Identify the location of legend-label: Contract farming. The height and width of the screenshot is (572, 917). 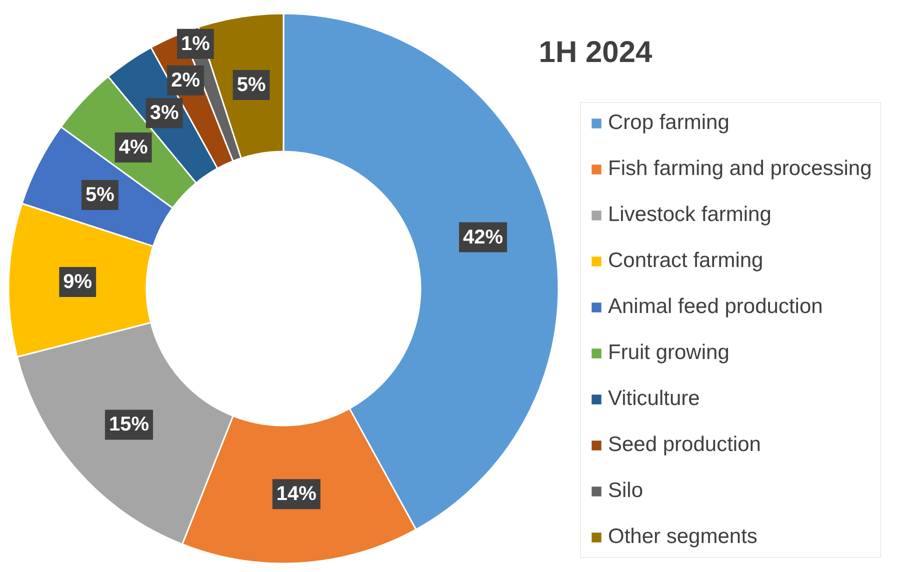
(686, 261).